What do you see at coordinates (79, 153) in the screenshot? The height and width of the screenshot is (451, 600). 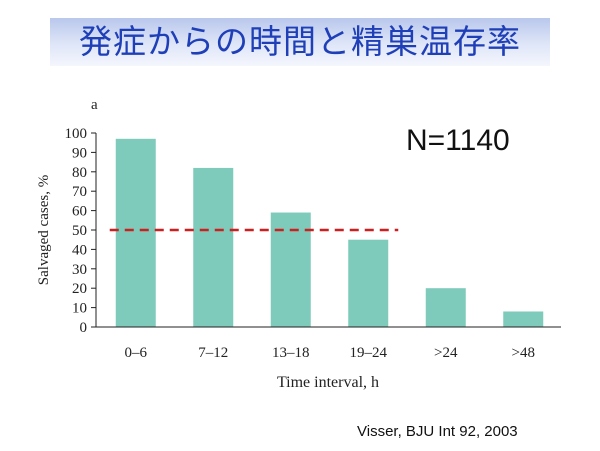 I see `y-tick-label: 90` at bounding box center [79, 153].